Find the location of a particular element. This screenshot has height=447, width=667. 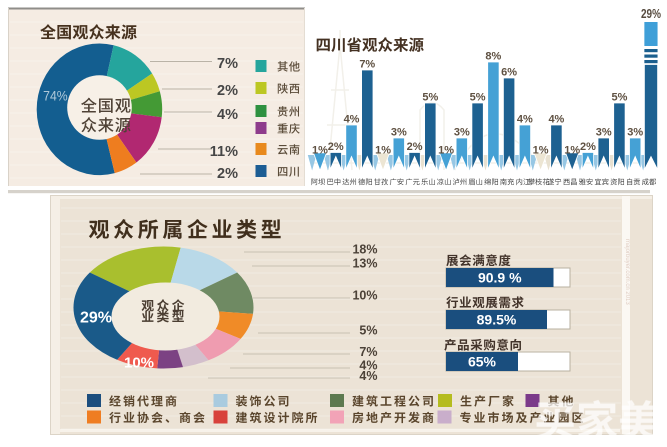

svg-text: 18% is located at coordinates (364, 250).